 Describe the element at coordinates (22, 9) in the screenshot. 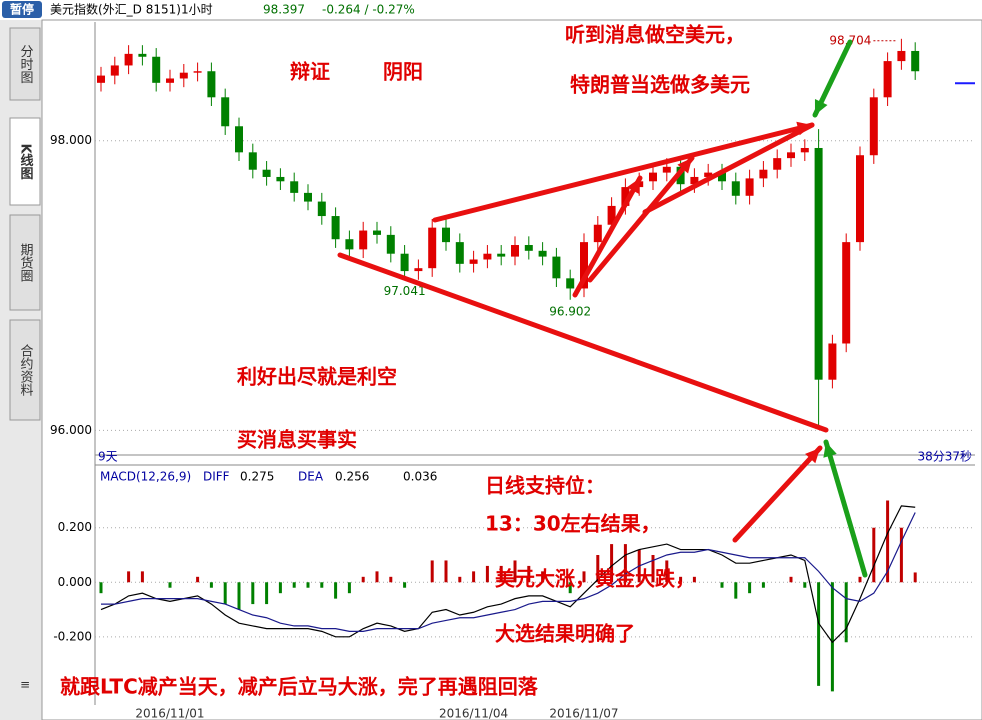

I see `badge: 暂停` at that location.